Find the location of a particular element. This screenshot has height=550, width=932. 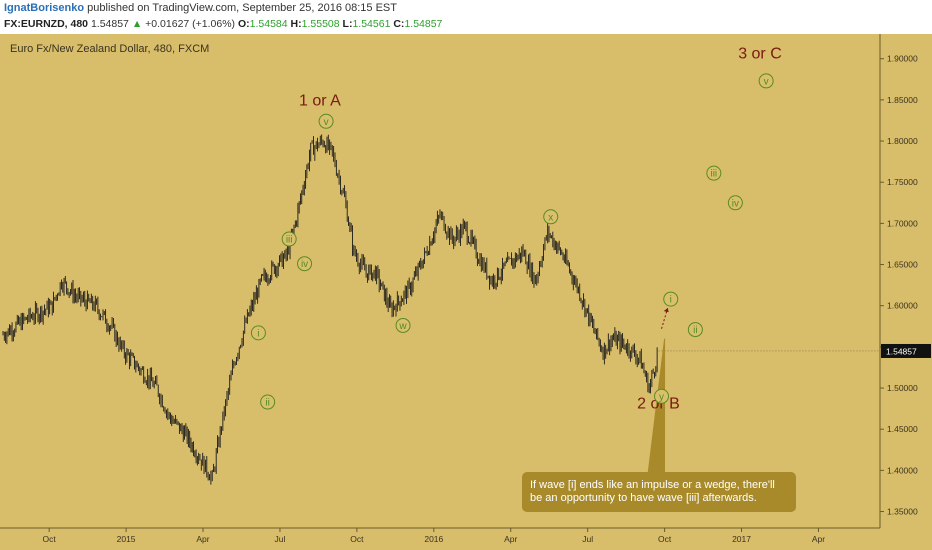

time-tick-label: 2015 is located at coordinates (126, 539).